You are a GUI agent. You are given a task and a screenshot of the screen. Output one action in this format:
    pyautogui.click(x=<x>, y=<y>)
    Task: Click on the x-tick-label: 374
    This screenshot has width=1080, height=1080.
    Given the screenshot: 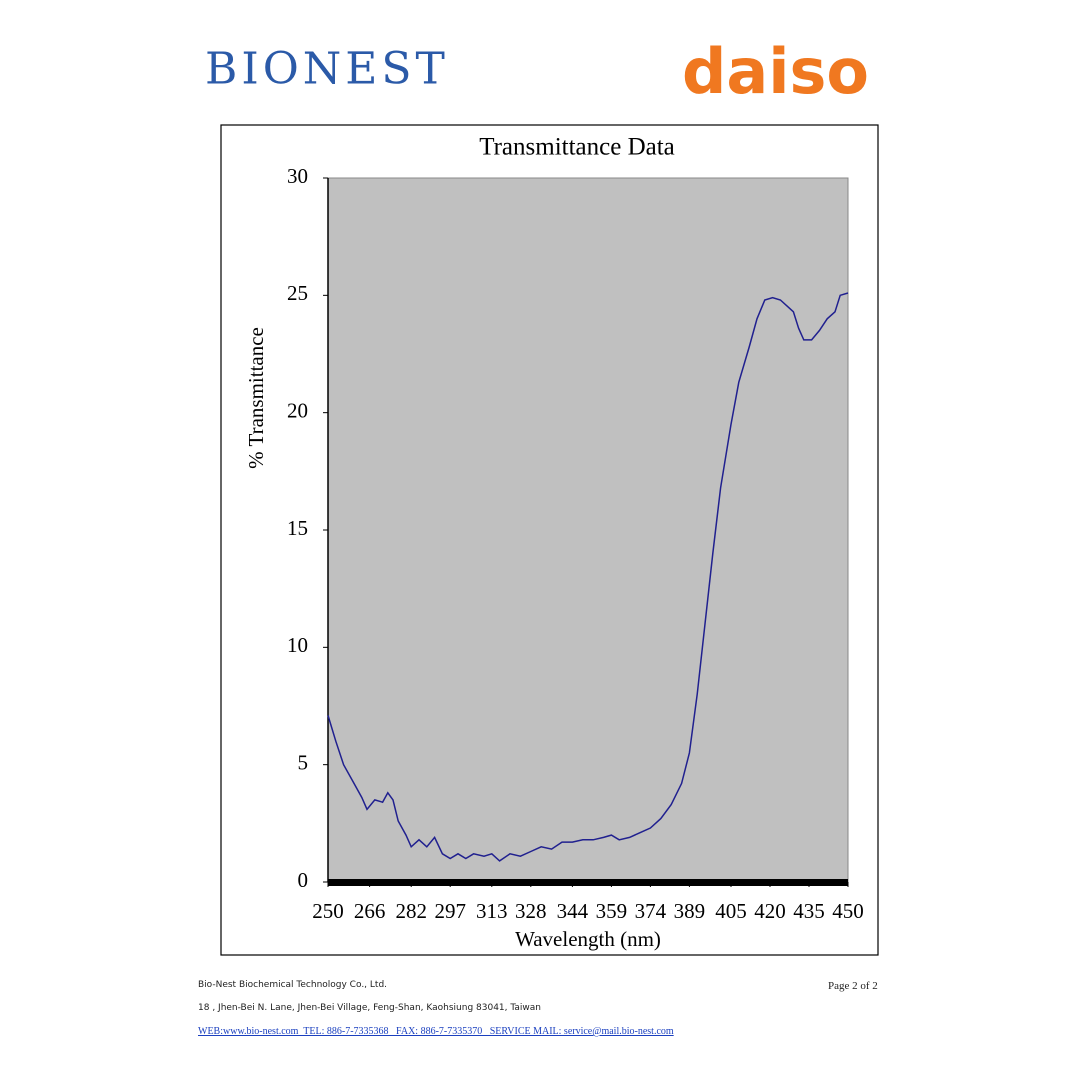 What is the action you would take?
    pyautogui.click(x=651, y=911)
    